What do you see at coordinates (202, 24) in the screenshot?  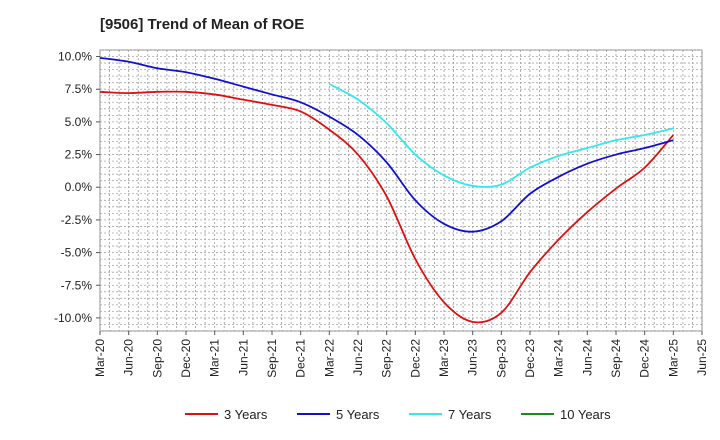 I see `chart-title: [9506] Trend of Mean of ROE` at bounding box center [202, 24].